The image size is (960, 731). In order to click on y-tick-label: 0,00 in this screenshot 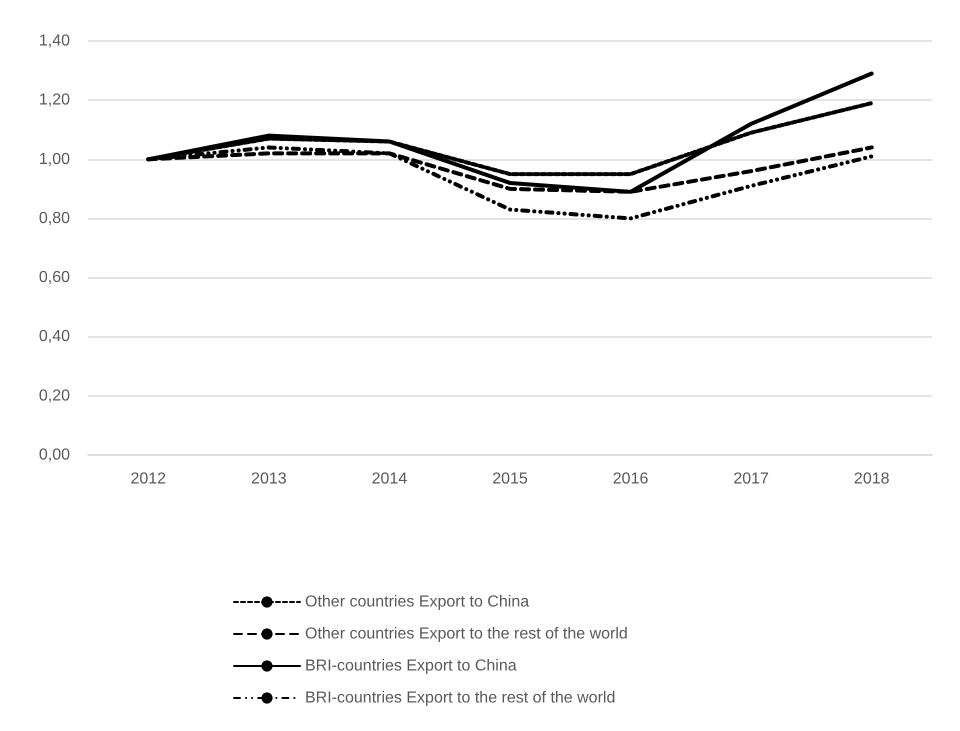, I will do `click(54, 455)`.